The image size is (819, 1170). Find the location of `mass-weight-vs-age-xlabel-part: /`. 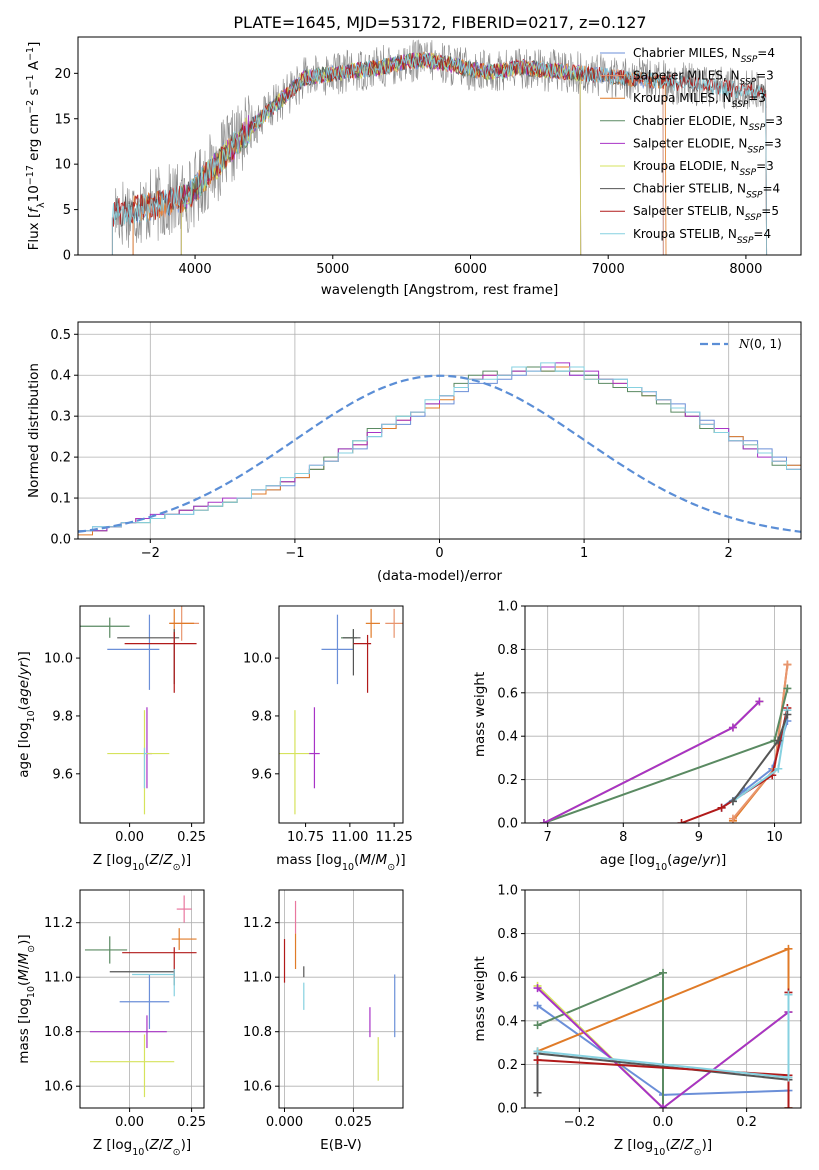

mass-weight-vs-age-xlabel-part: / is located at coordinates (700, 860).